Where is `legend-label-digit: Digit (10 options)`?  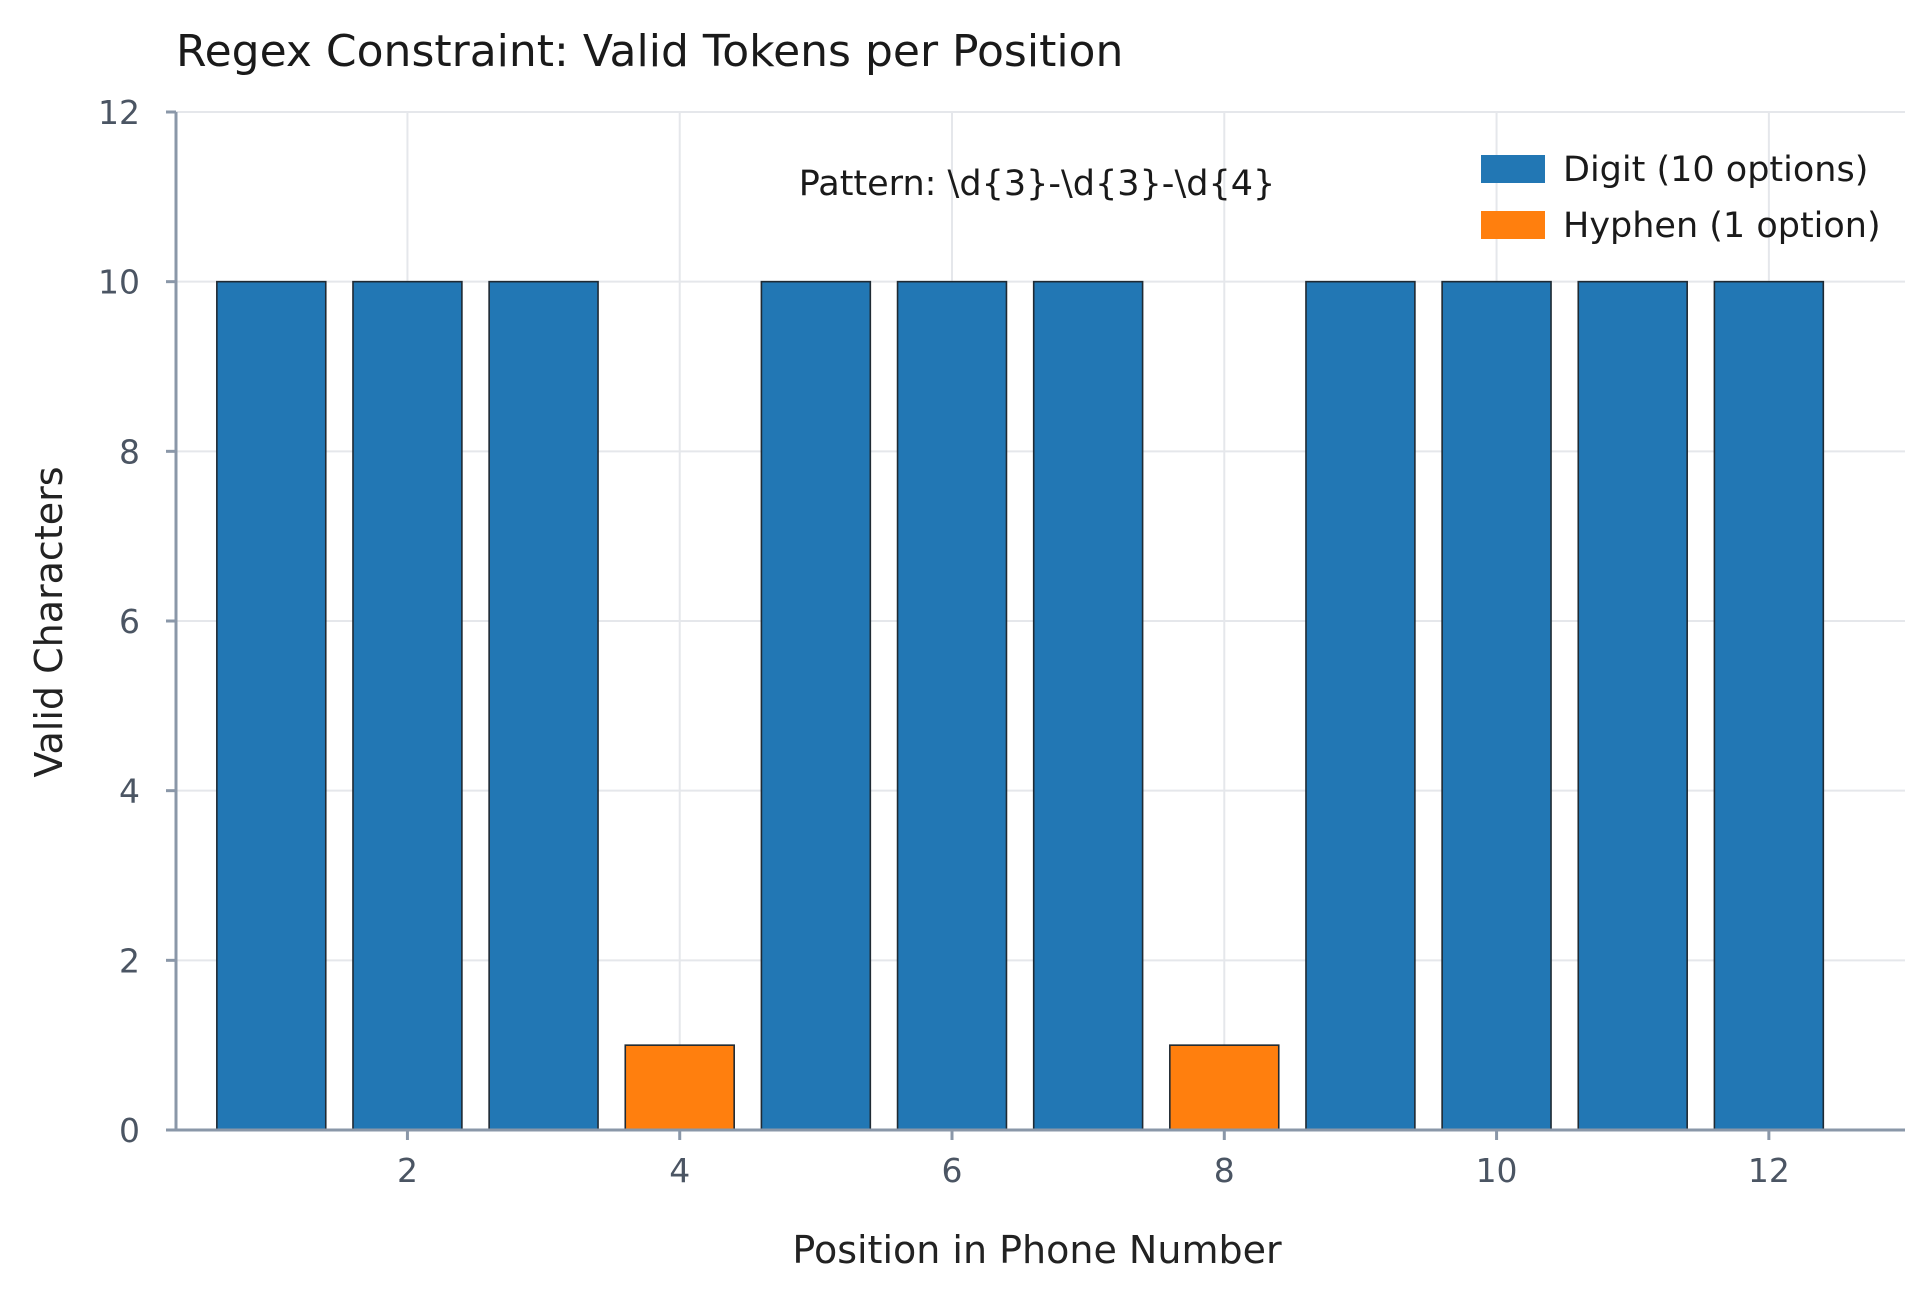
legend-label-digit: Digit (10 options) is located at coordinates (1715, 170).